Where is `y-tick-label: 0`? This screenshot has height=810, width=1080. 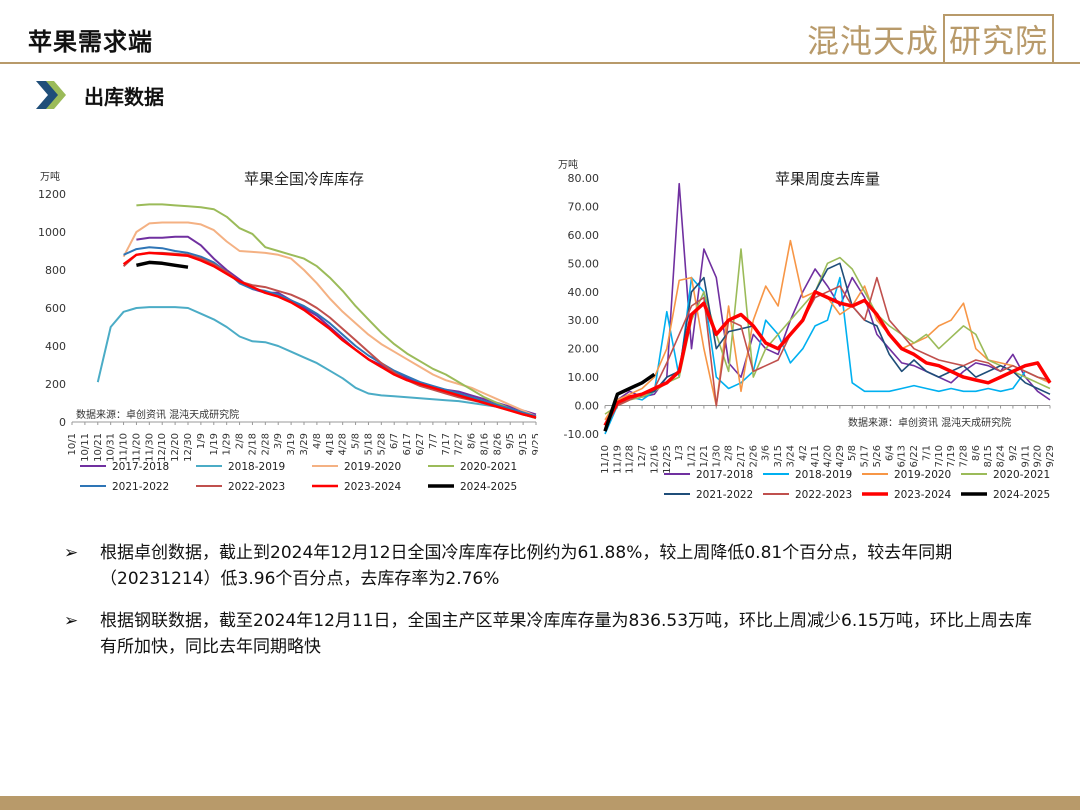 y-tick-label: 0 is located at coordinates (62, 422).